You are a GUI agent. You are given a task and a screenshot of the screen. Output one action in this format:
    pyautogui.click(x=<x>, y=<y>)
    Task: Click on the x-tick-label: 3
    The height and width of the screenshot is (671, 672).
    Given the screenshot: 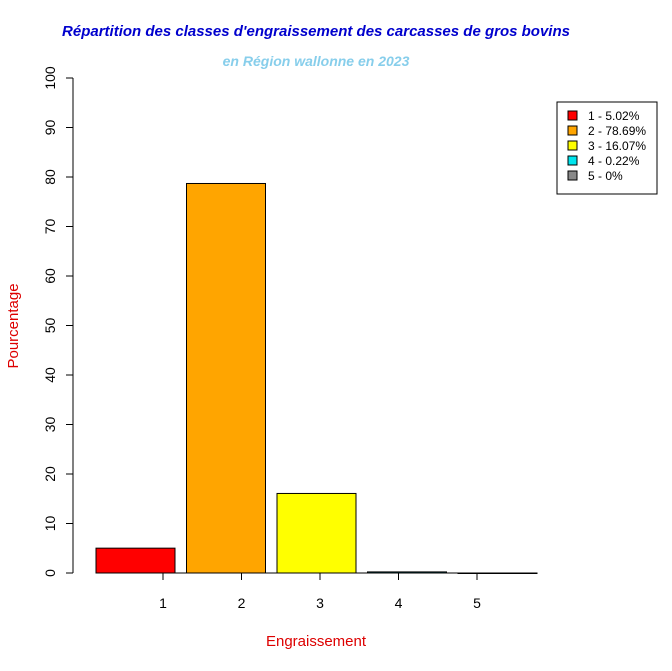 What is the action you would take?
    pyautogui.click(x=320, y=603)
    